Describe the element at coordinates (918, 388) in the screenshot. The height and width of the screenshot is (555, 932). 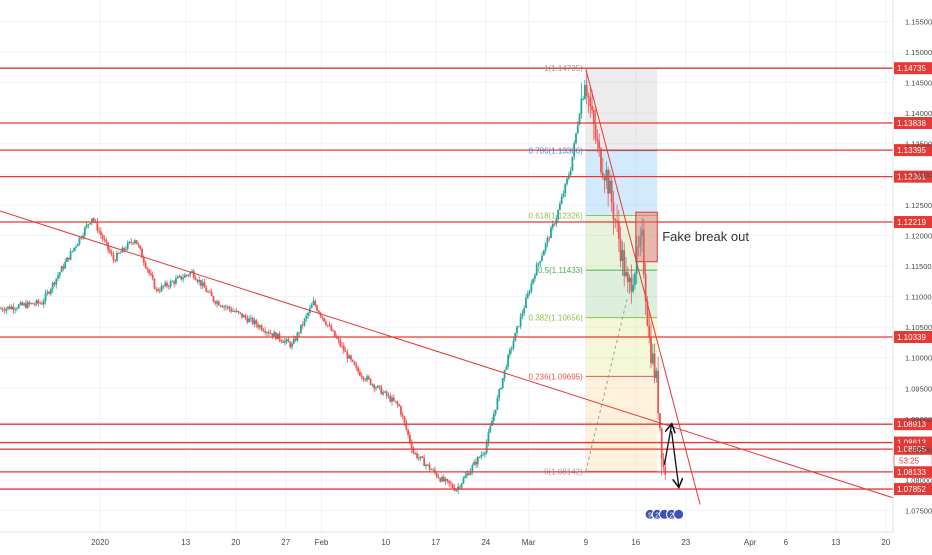
I see `y-tick-label: 1.09500` at that location.